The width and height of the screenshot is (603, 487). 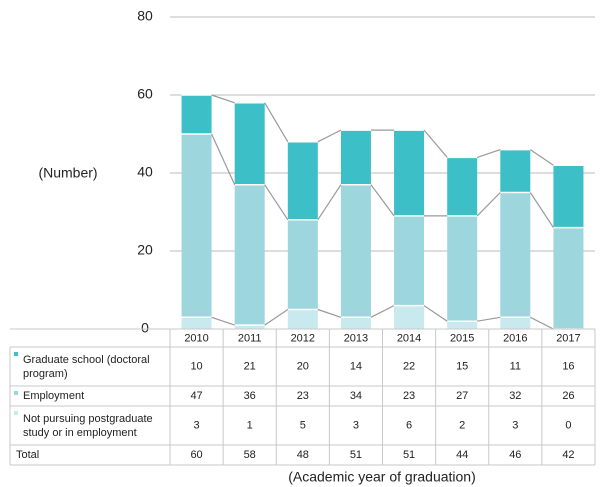 I want to click on table-value: 20, so click(x=303, y=366).